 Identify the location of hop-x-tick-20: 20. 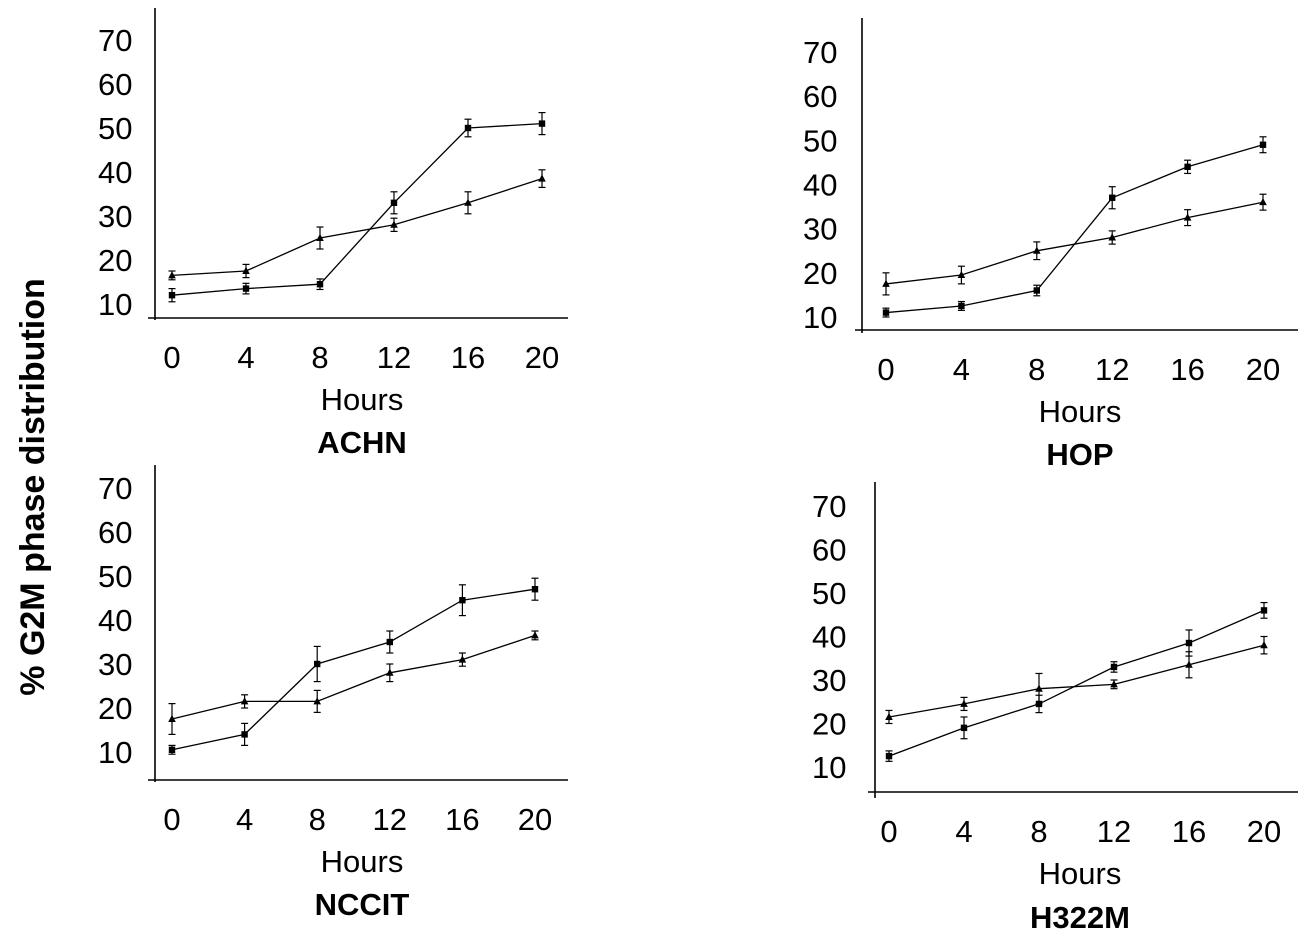
(1263, 369).